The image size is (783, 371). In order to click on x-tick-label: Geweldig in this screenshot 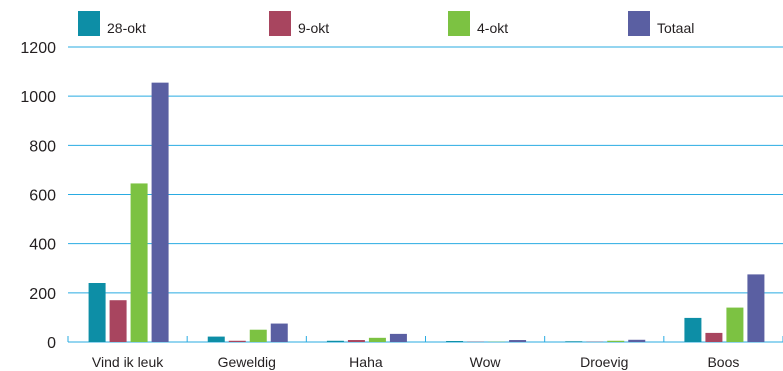, I will do `click(247, 362)`.